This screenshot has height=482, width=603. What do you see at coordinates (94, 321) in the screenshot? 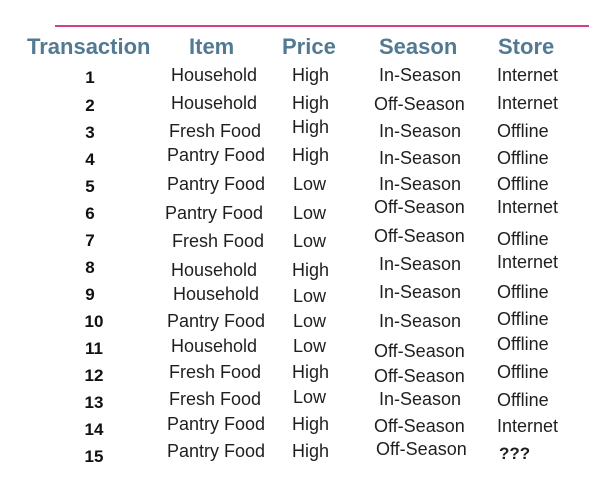
I see `transaction-id: 10` at bounding box center [94, 321].